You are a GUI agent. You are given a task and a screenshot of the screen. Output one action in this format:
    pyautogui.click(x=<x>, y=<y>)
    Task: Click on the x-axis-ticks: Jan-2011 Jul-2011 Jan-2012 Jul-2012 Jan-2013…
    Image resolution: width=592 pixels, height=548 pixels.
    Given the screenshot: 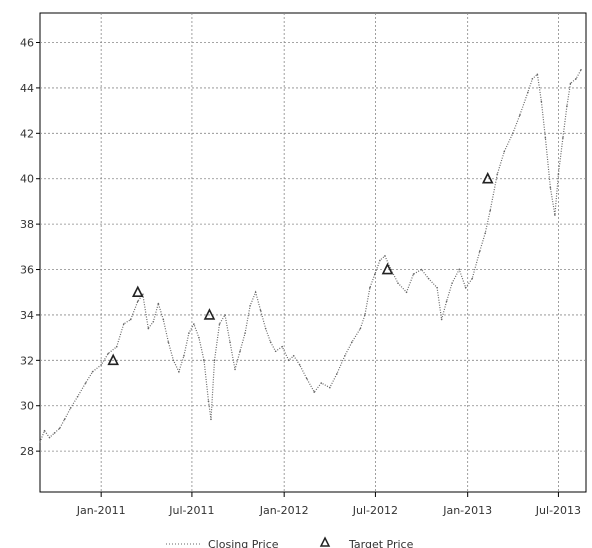 What is the action you would take?
    pyautogui.click(x=328, y=504)
    